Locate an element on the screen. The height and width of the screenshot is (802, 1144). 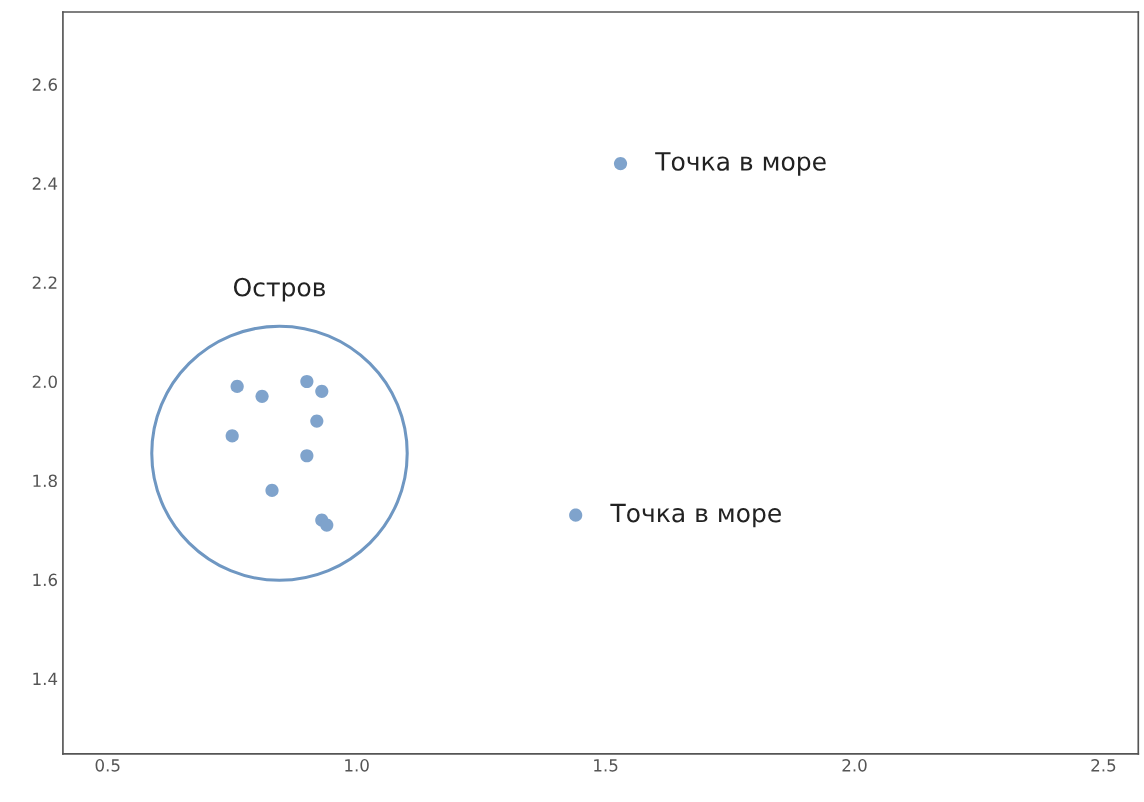
y-tick-label: 2.4 is located at coordinates (45, 183).